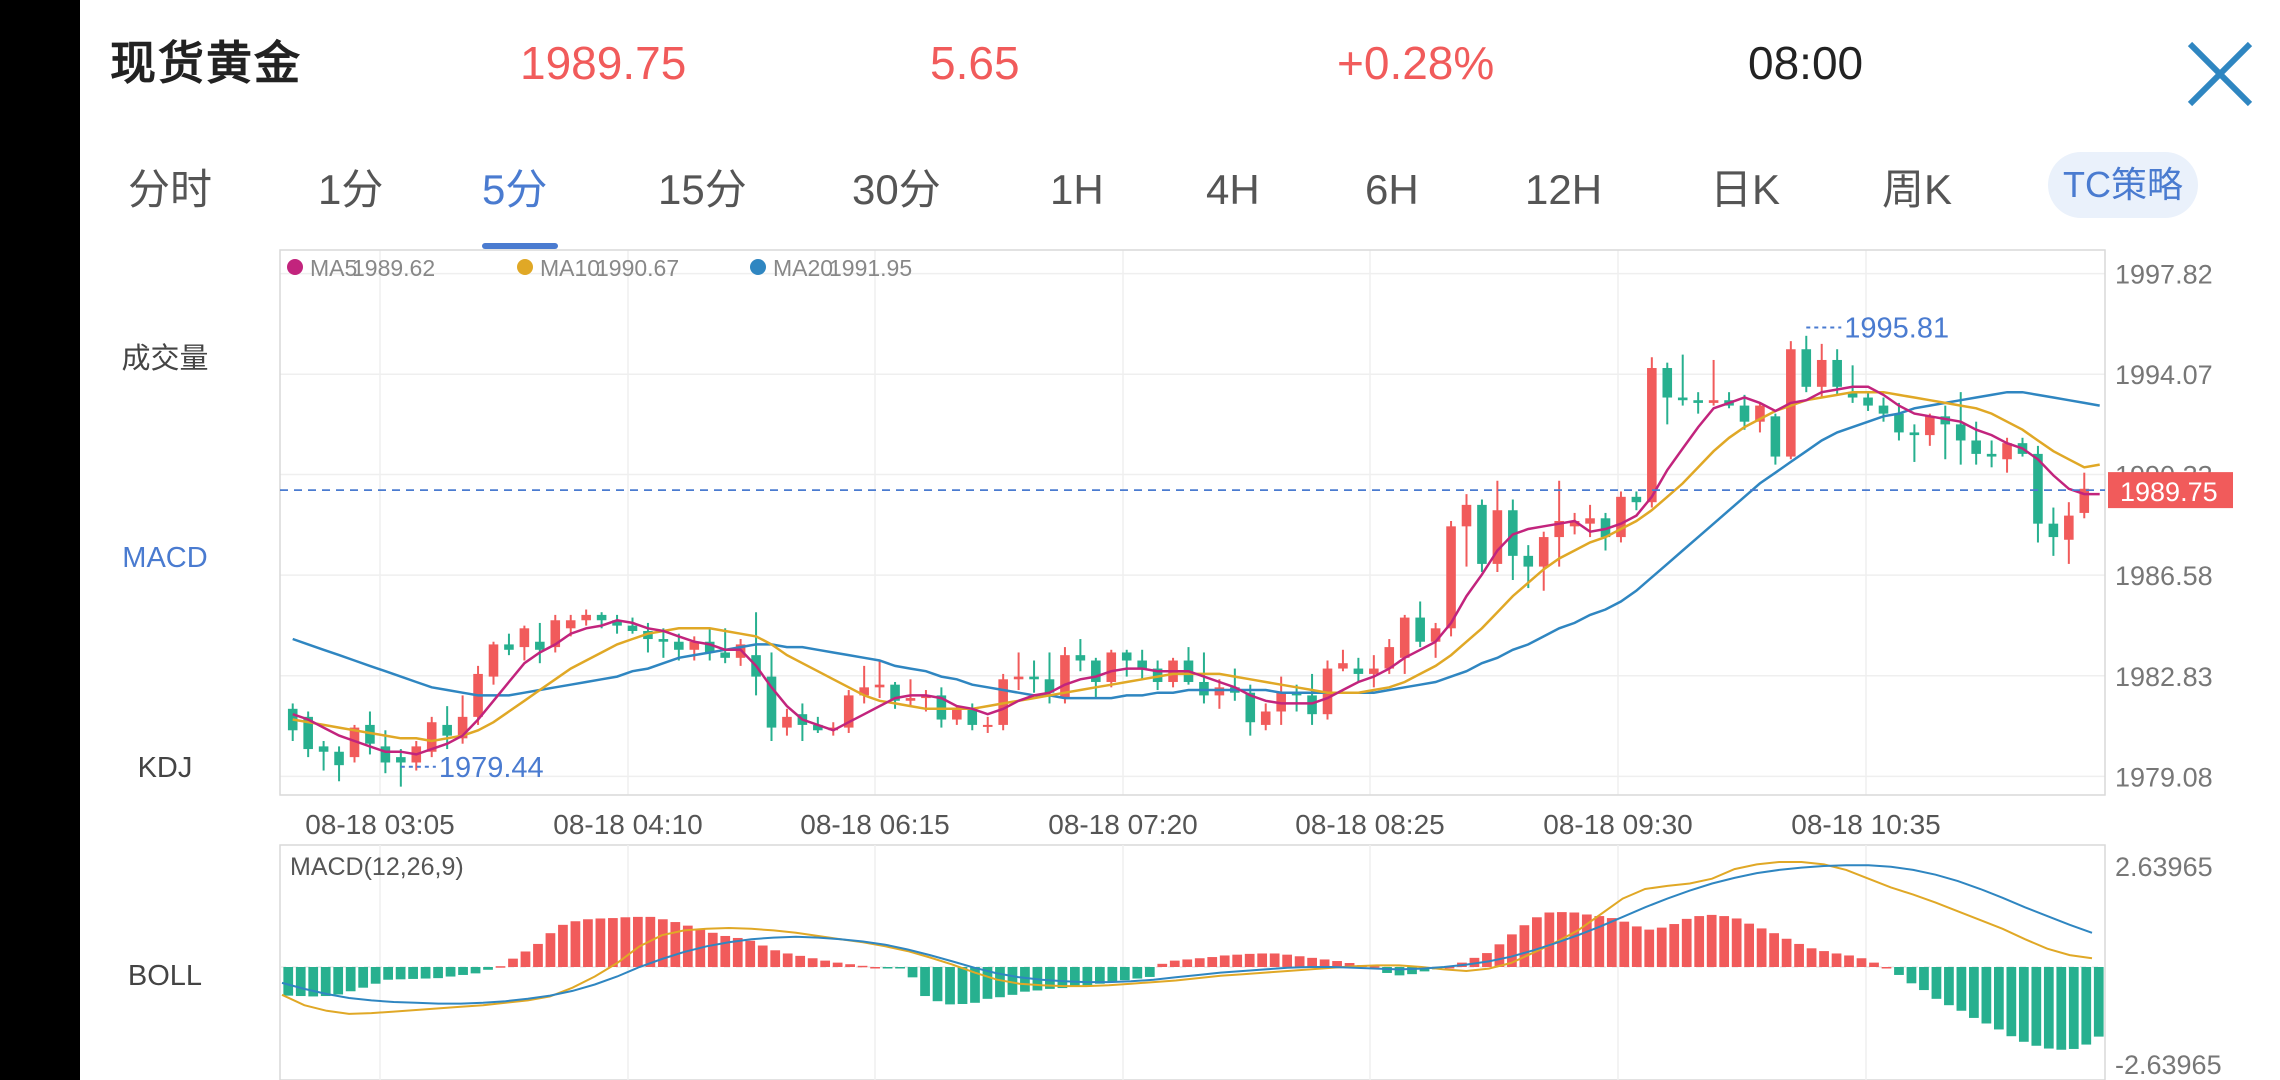  I want to click on legend-dot-ma10, so click(525, 267).